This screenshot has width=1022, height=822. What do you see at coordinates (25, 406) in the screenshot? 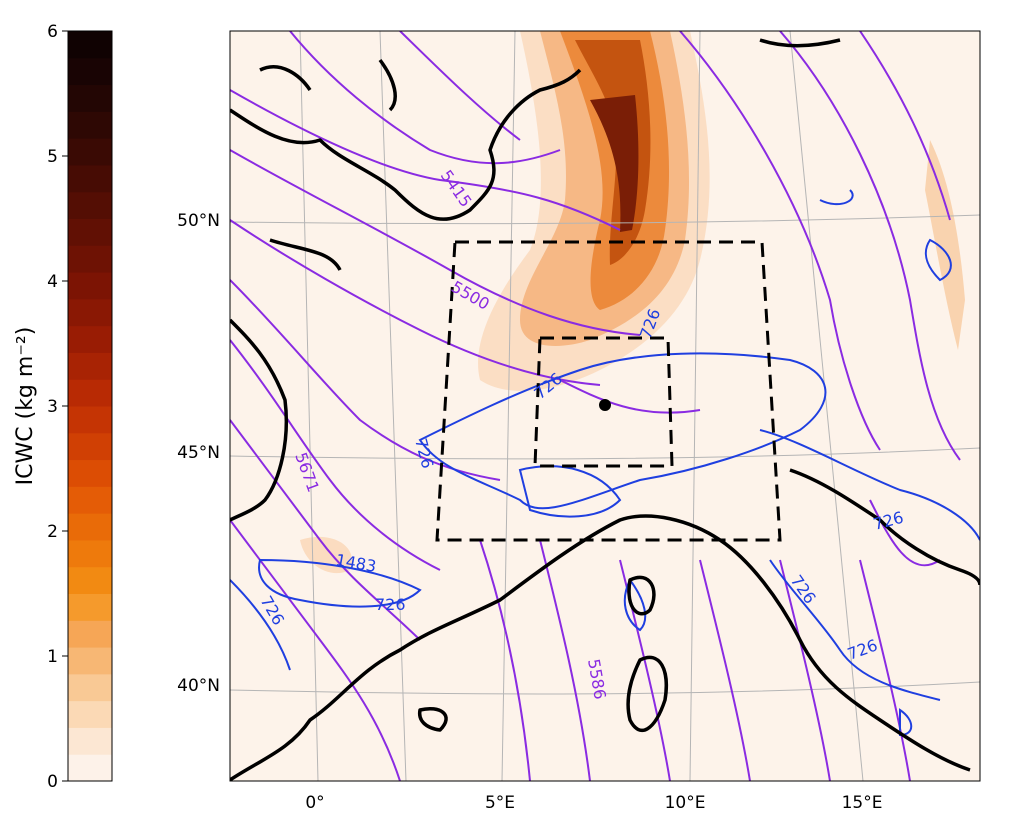
I see `colorbar-label: ICWC (kg m⁻²)` at bounding box center [25, 406].